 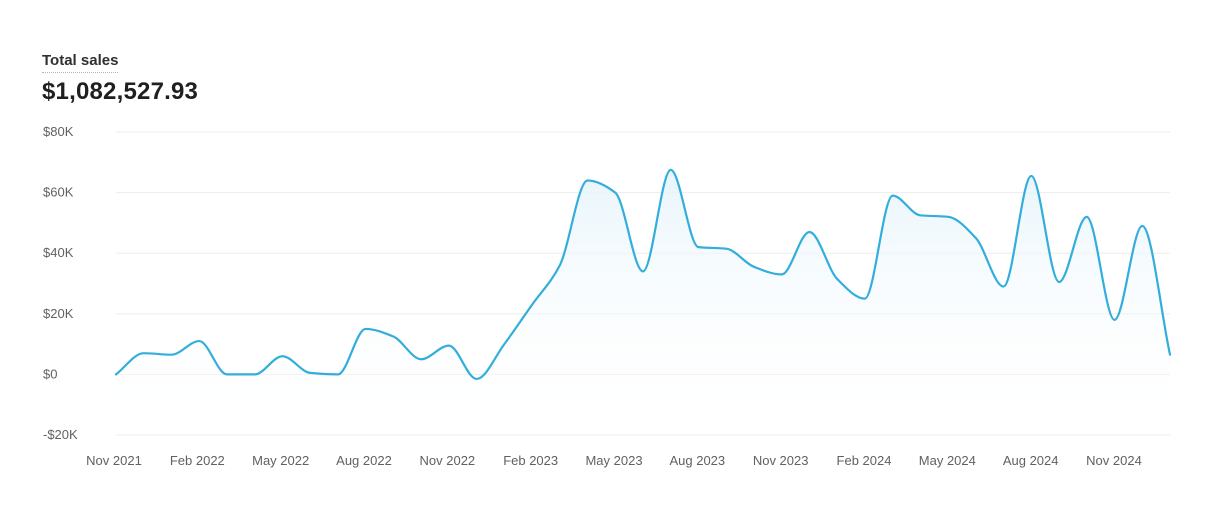 I want to click on x-tick-label: Nov 2023, so click(x=781, y=460).